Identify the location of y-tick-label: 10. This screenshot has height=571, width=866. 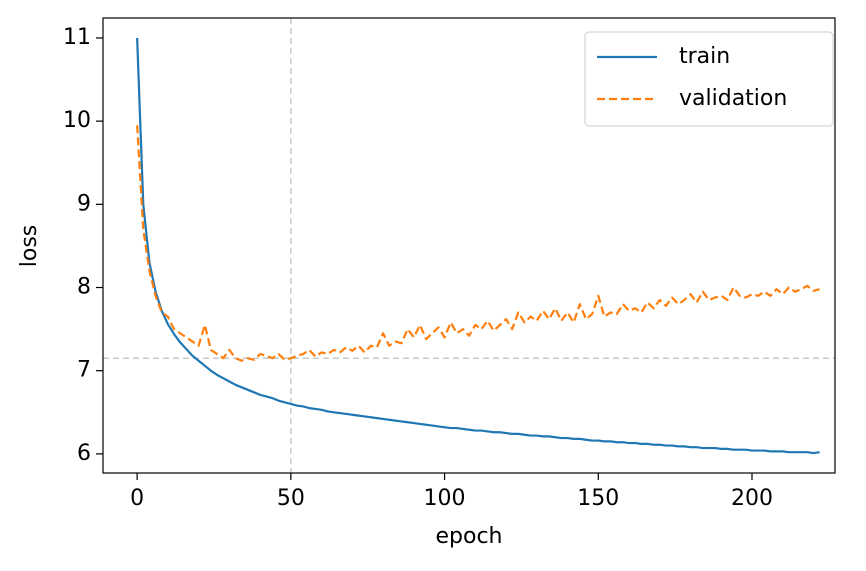
(77, 120).